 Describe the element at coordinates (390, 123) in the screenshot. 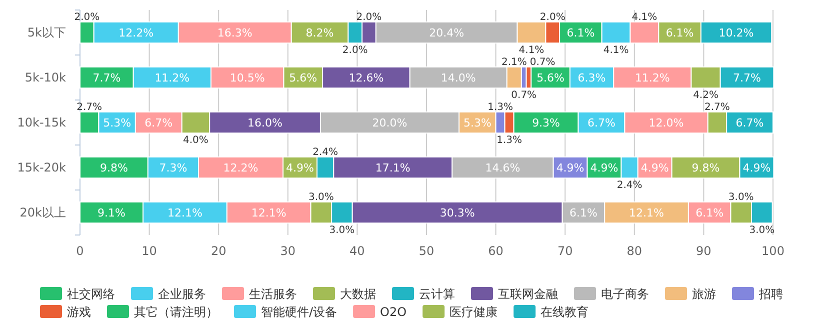

I see `data-label: 20.0%` at that location.